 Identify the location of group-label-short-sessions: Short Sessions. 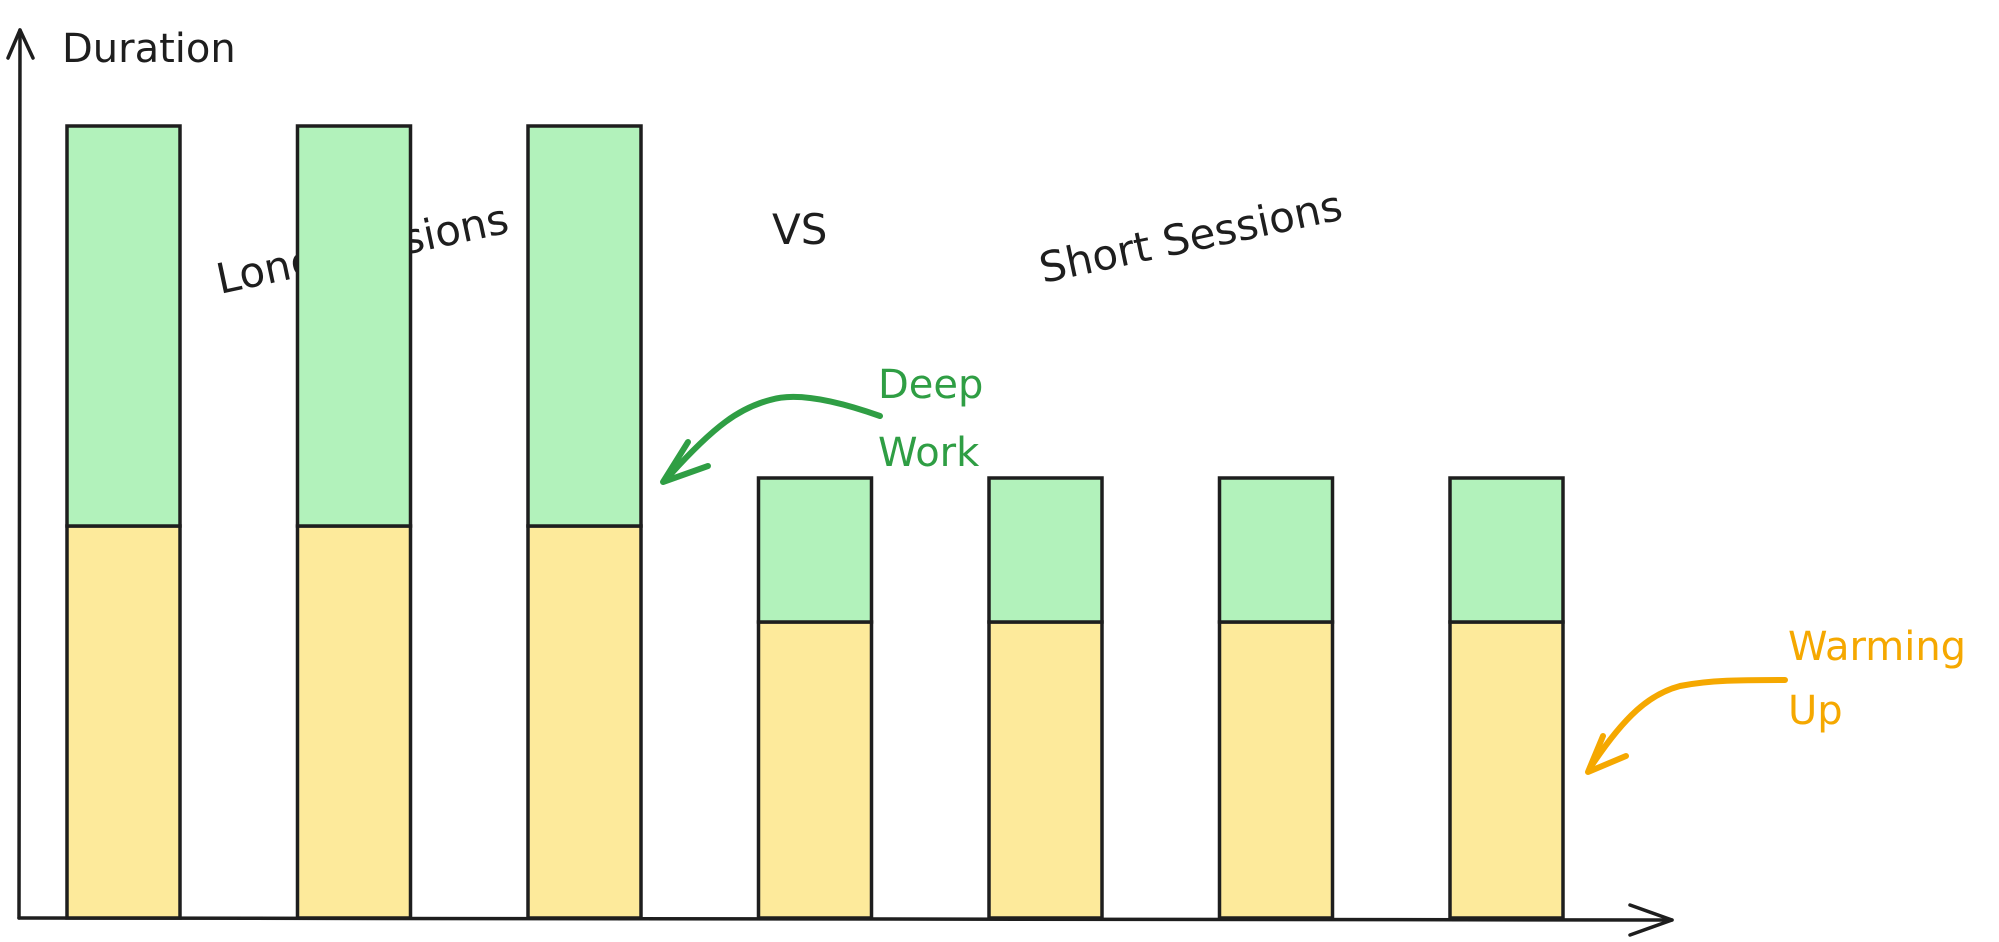
(1191, 237).